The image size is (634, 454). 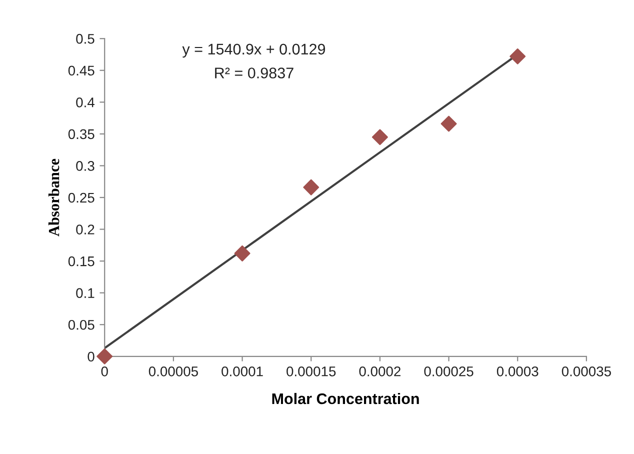 What do you see at coordinates (345, 398) in the screenshot?
I see `x-axis-title: Molar Concentration` at bounding box center [345, 398].